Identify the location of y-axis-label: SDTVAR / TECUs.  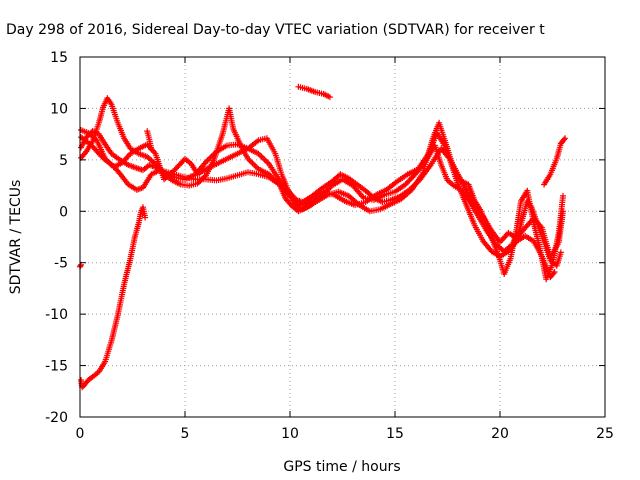
(16, 237).